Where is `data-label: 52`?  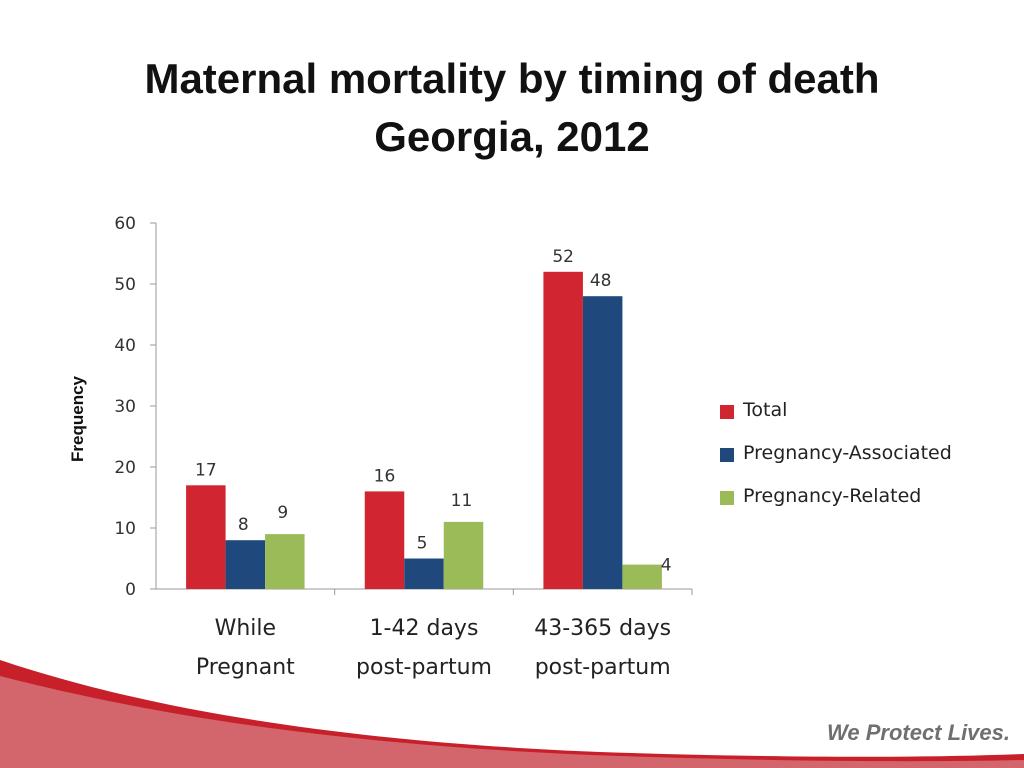
data-label: 52 is located at coordinates (563, 257).